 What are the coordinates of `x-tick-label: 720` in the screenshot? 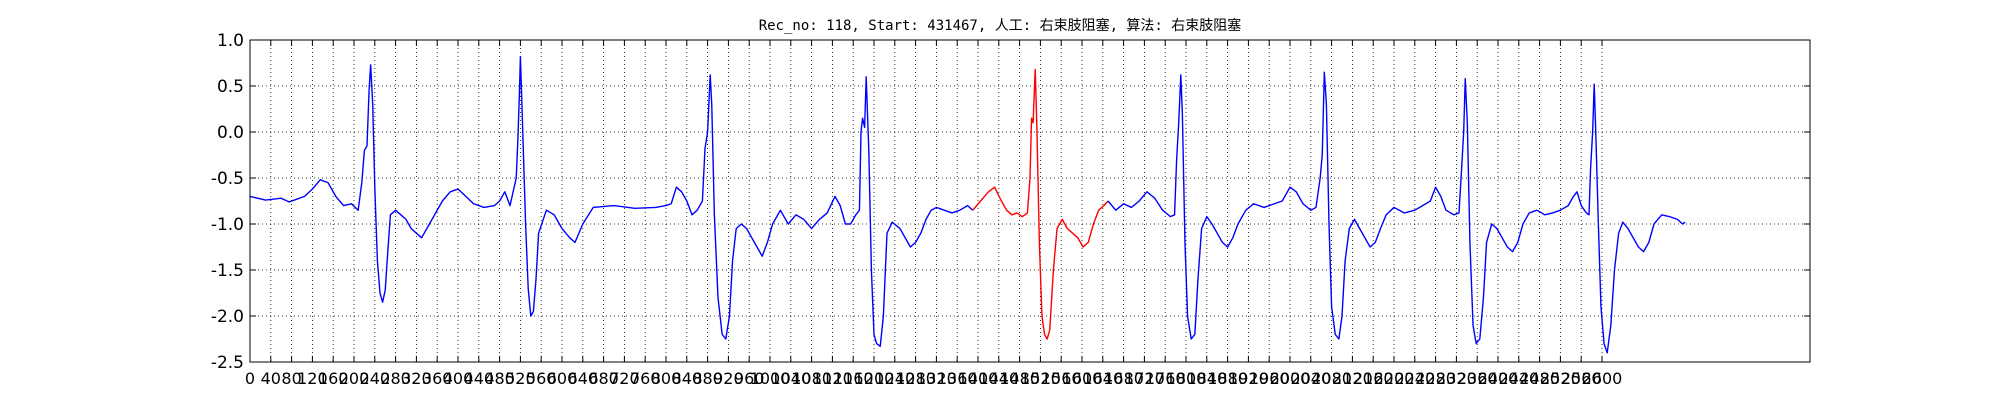 It's located at (624, 378).